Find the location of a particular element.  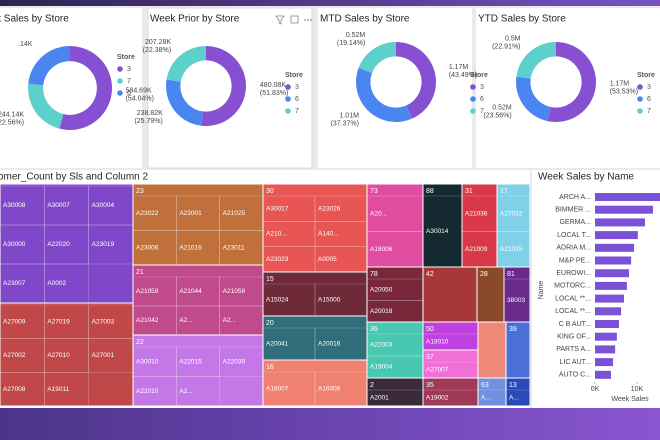

data-label: 584.69K is located at coordinates (139, 91).